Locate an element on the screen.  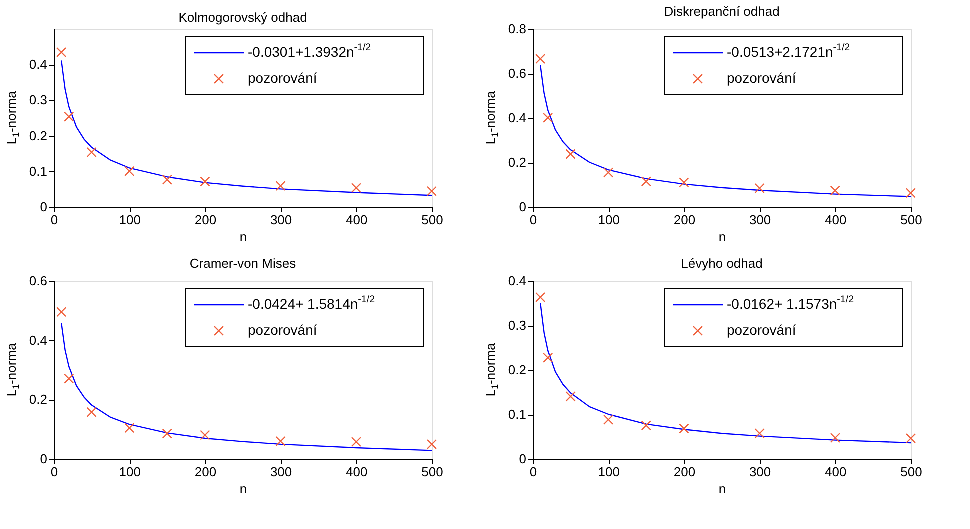
y-tick-label: 0.8 is located at coordinates (517, 29).